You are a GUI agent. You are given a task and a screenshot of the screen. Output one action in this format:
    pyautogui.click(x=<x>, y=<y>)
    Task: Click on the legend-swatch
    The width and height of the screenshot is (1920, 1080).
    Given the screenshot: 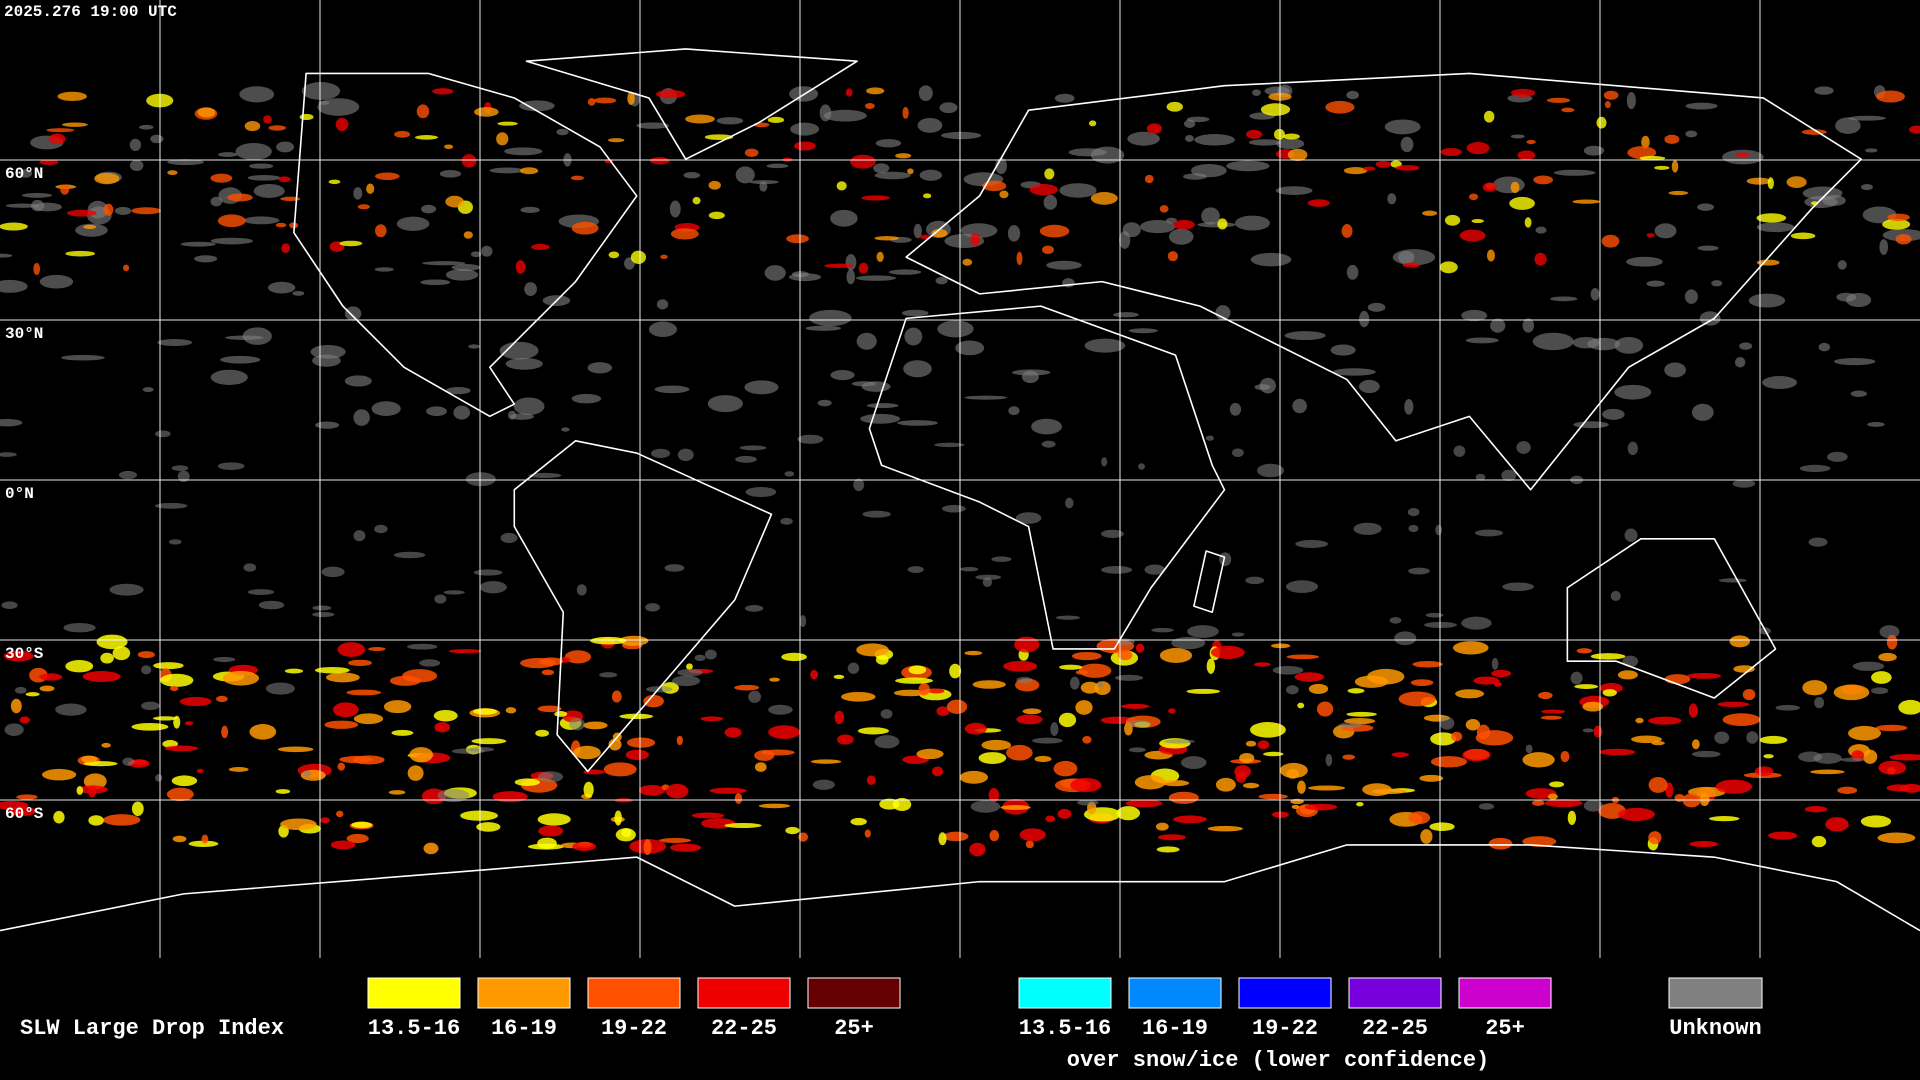 What is the action you would take?
    pyautogui.click(x=744, y=993)
    